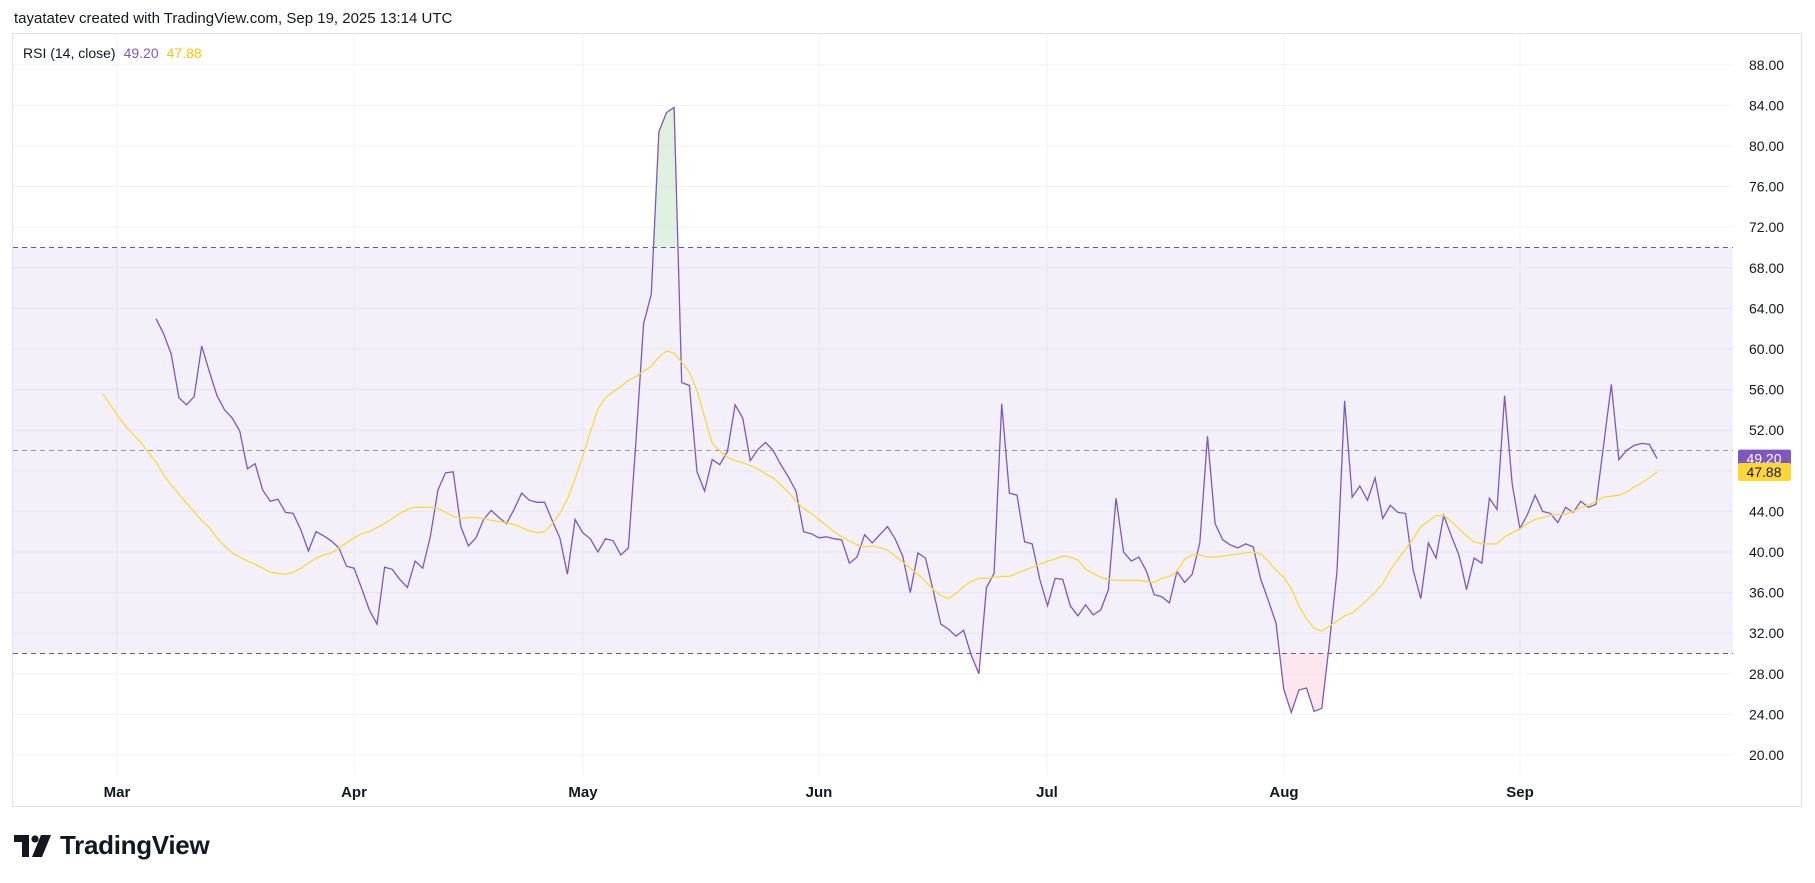 The height and width of the screenshot is (883, 1815). I want to click on tradingview-logo-icon, so click(32, 845).